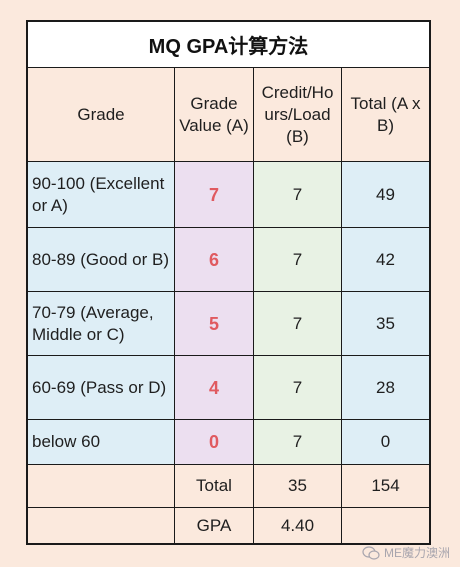 Image resolution: width=460 pixels, height=567 pixels. I want to click on total-points: 154, so click(385, 485).